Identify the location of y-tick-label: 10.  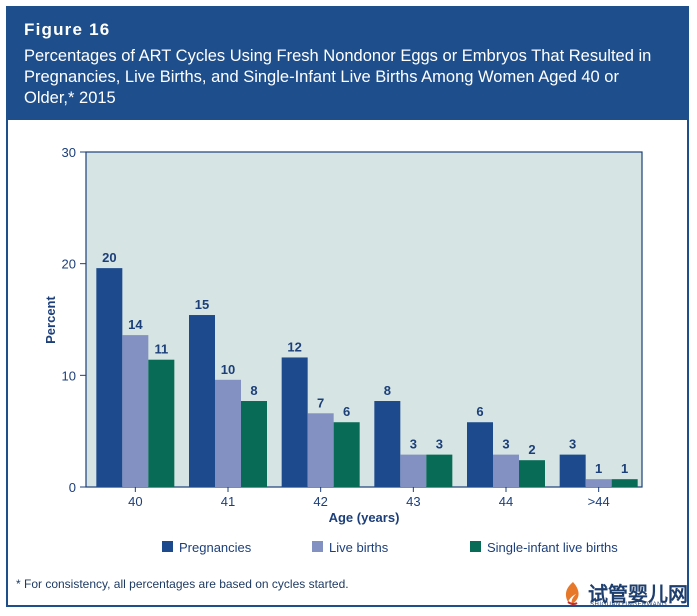
(69, 375).